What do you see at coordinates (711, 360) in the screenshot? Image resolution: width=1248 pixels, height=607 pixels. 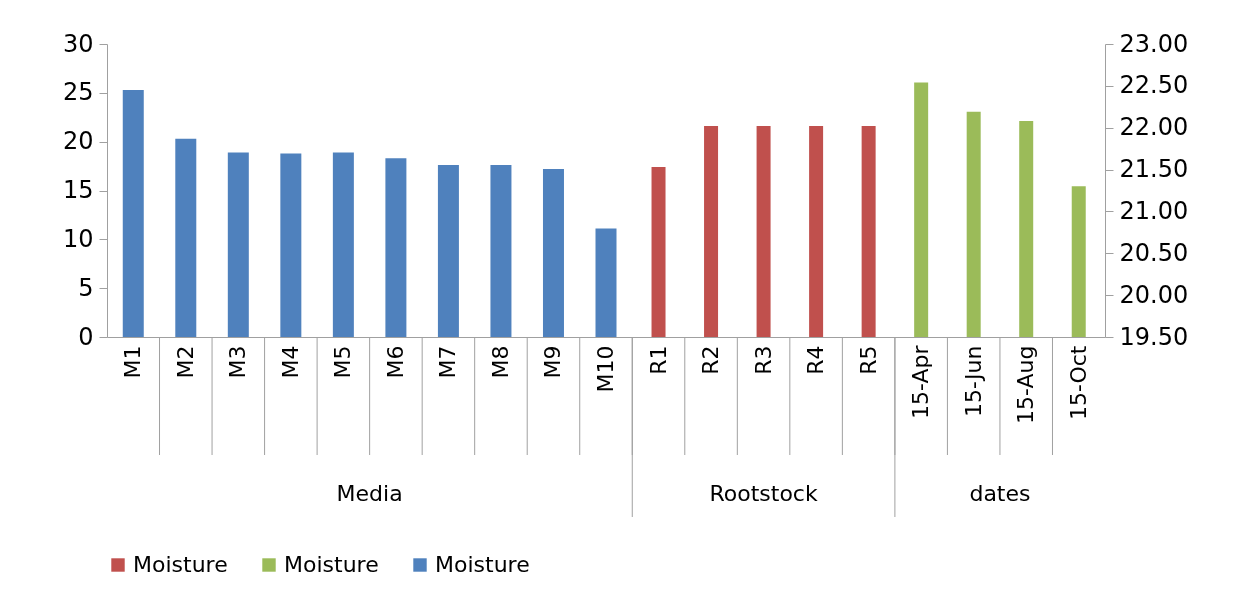 I see `x-tick-label: R2` at bounding box center [711, 360].